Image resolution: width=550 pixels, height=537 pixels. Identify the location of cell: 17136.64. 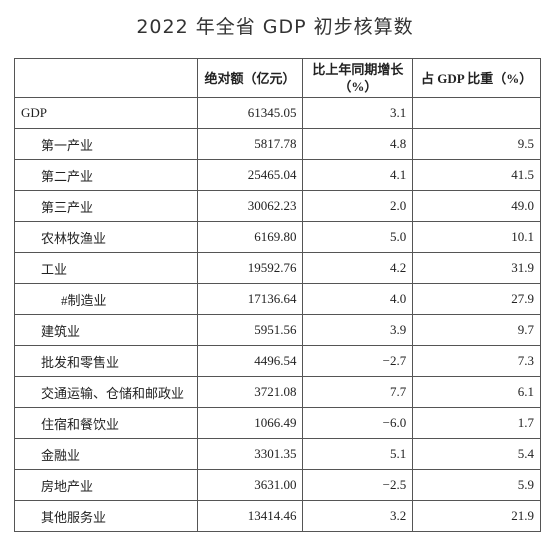
(250, 299).